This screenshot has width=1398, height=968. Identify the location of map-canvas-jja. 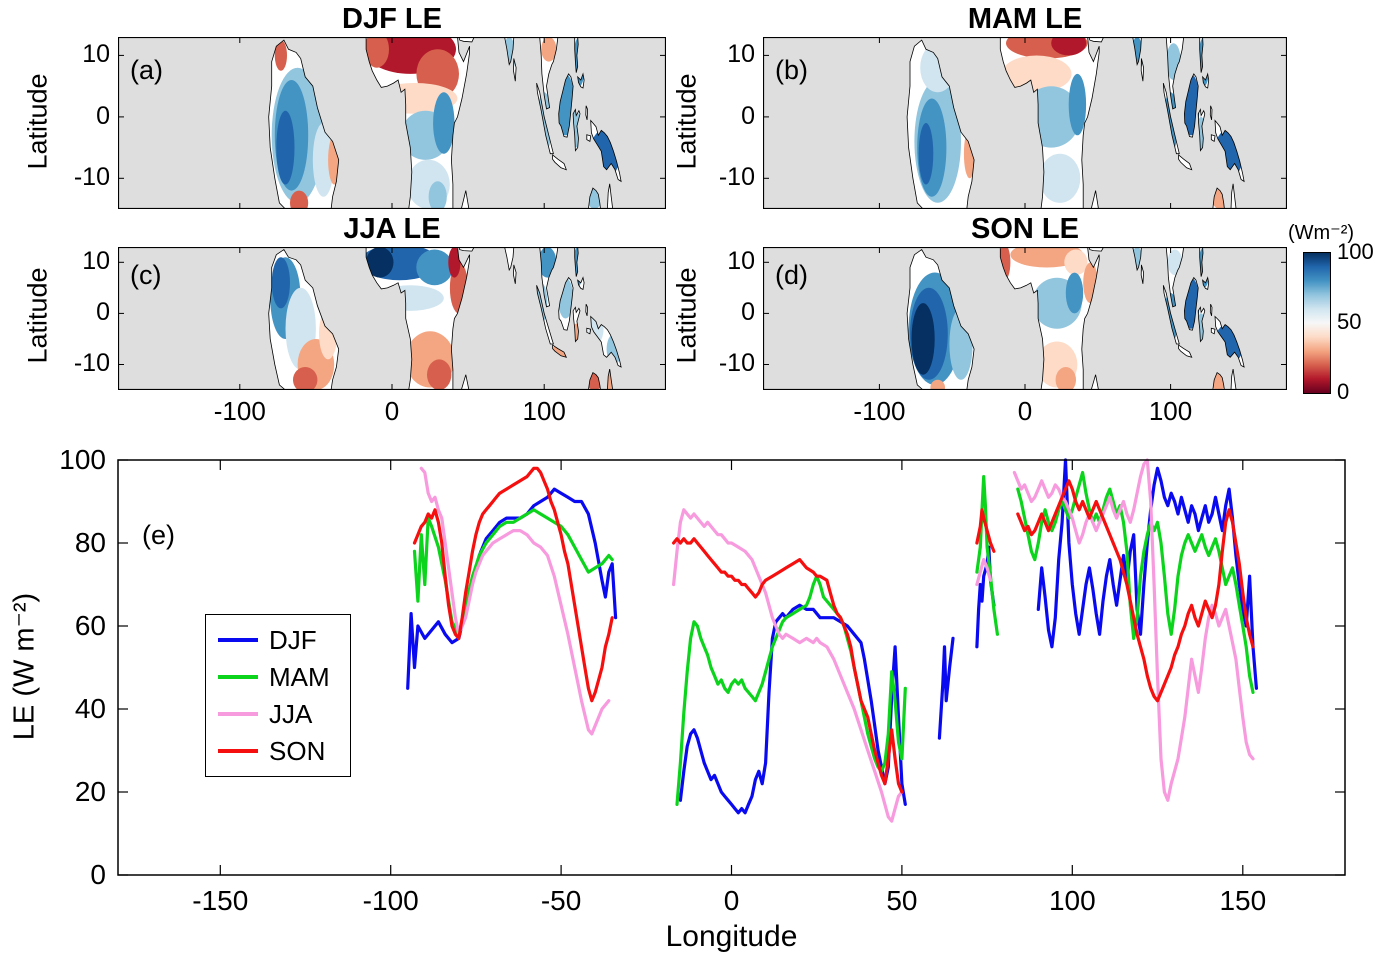
(392, 318).